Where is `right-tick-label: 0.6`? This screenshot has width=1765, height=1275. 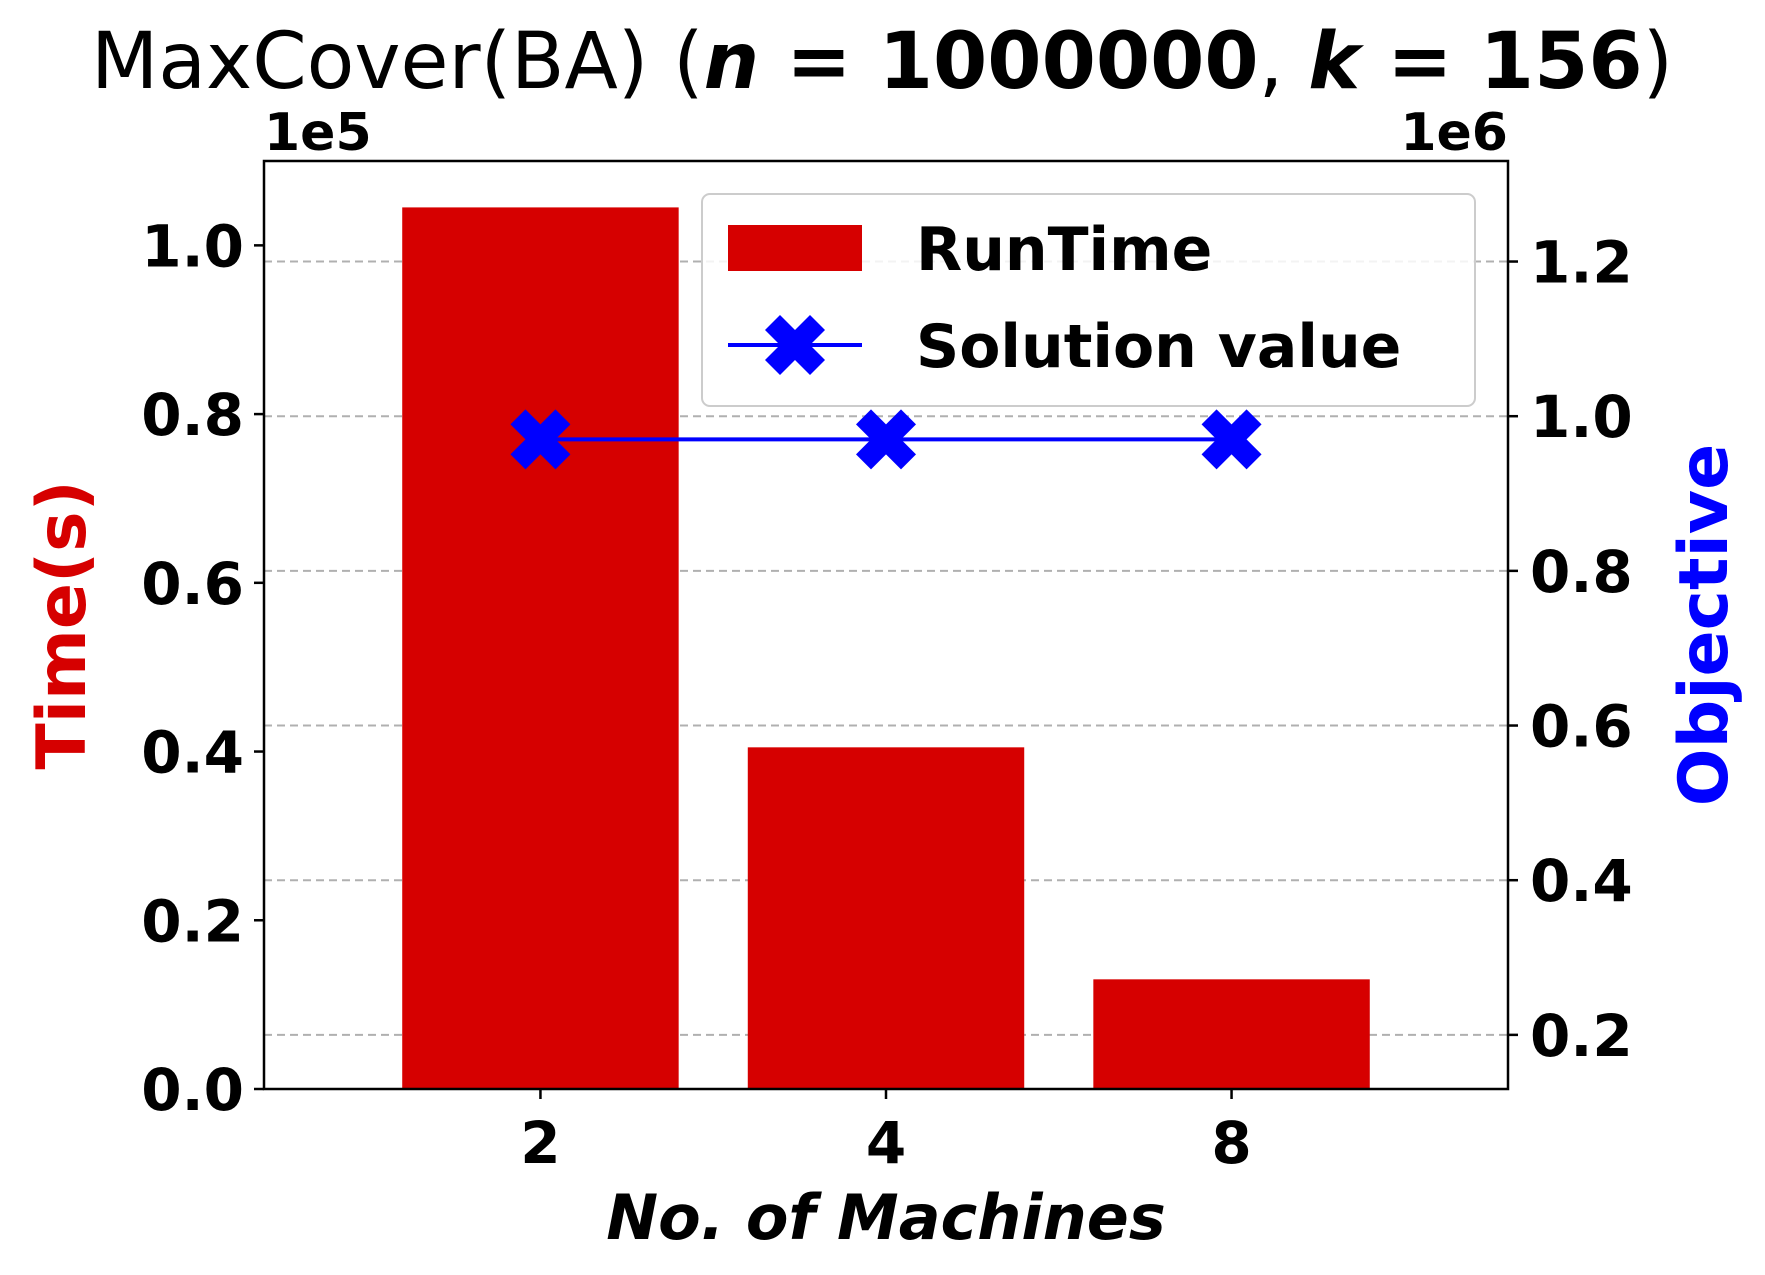 right-tick-label: 0.6 is located at coordinates (1581, 727).